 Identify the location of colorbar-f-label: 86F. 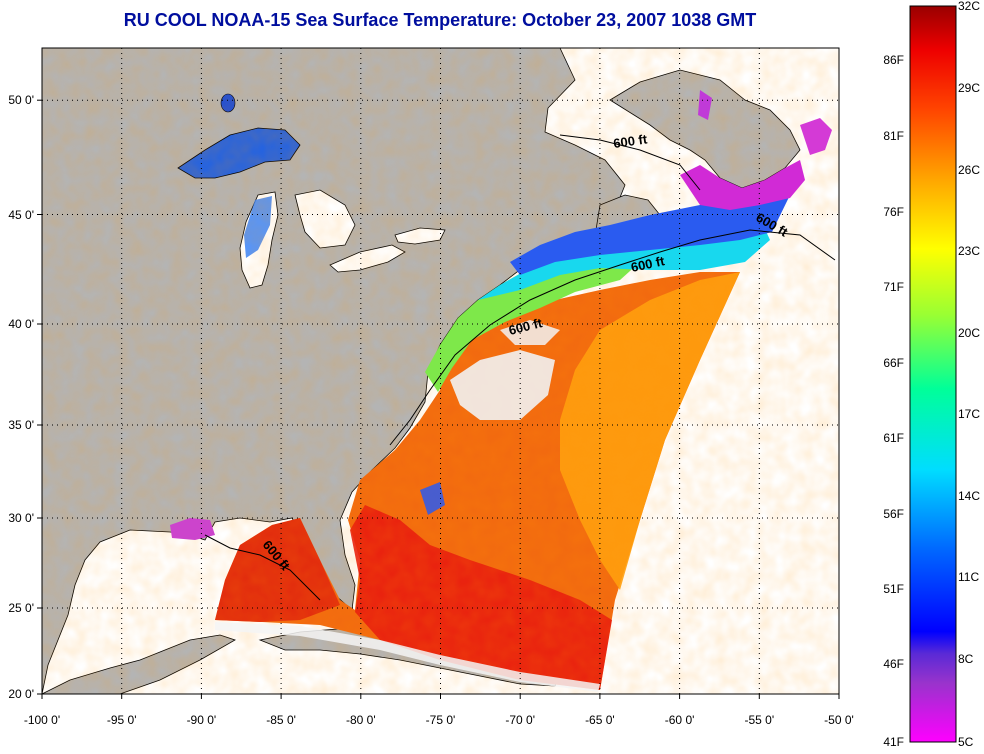
(893, 60).